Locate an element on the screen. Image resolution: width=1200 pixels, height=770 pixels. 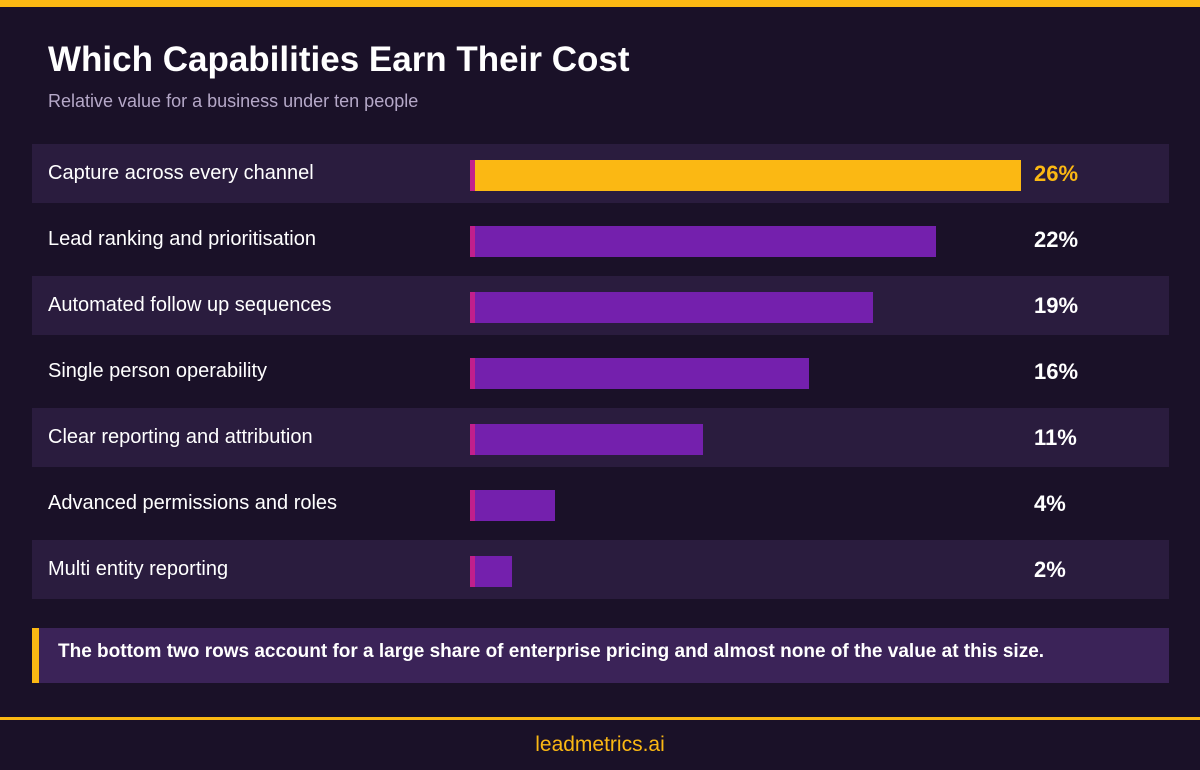
category-label: Single person operability is located at coordinates (158, 371).